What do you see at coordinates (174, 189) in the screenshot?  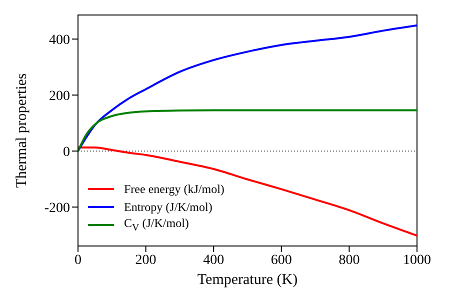 I see `legend-label: Free energy (kJ/mol)` at bounding box center [174, 189].